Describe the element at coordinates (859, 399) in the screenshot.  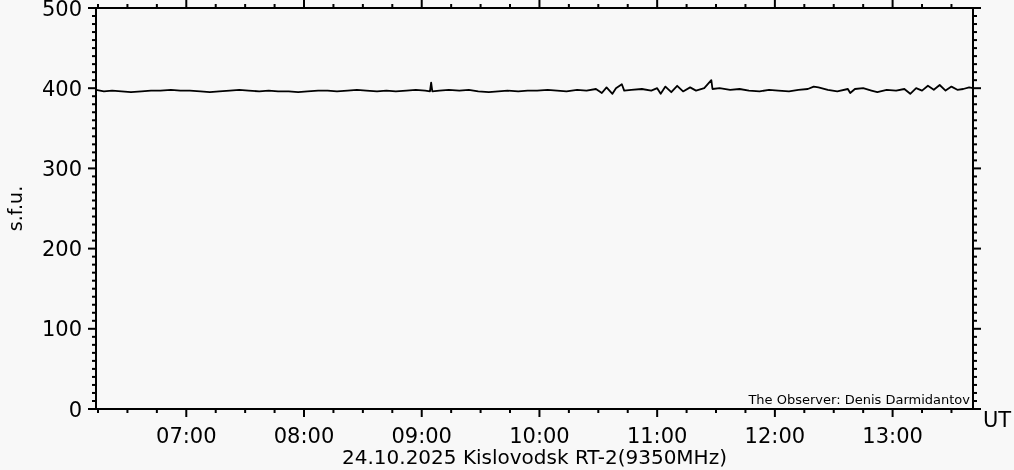
I see `annotation: The Observer: Denis Darmidantov` at that location.